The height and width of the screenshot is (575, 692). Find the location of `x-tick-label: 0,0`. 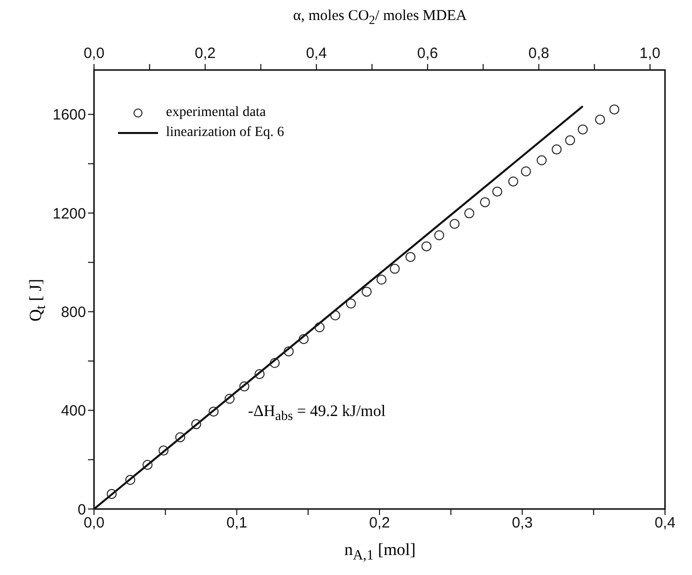

x-tick-label: 0,0 is located at coordinates (94, 523).